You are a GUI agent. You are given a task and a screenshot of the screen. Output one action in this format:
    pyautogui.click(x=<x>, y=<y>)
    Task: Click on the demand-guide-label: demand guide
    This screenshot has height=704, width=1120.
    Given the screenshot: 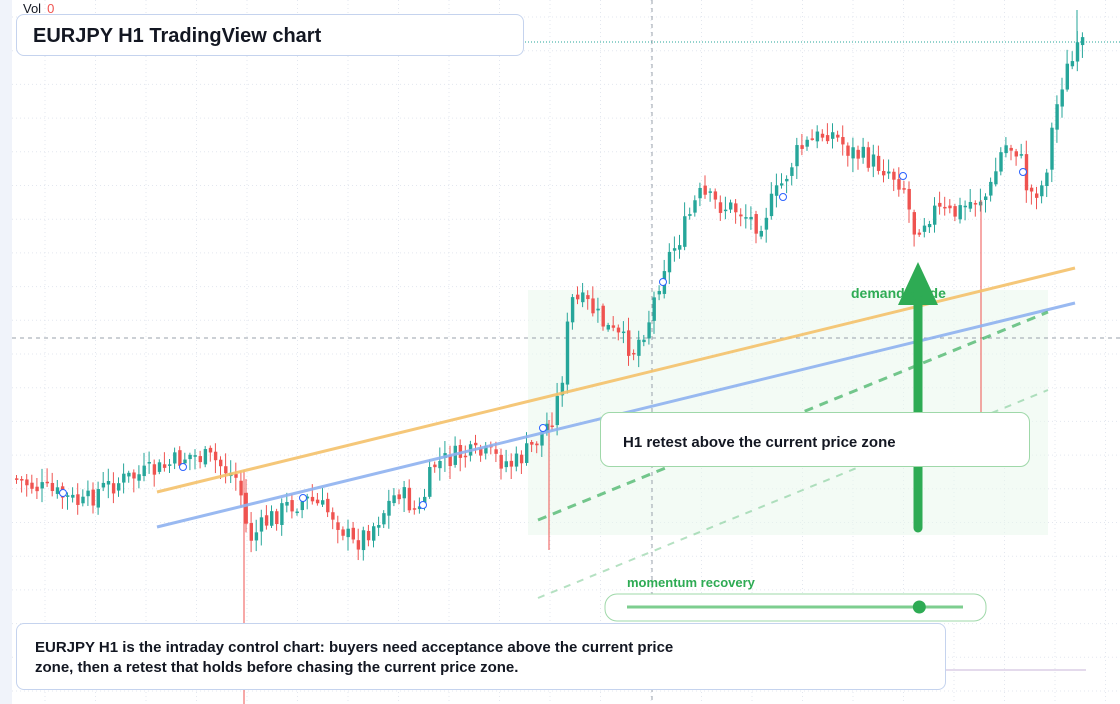 What is the action you would take?
    pyautogui.click(x=898, y=293)
    